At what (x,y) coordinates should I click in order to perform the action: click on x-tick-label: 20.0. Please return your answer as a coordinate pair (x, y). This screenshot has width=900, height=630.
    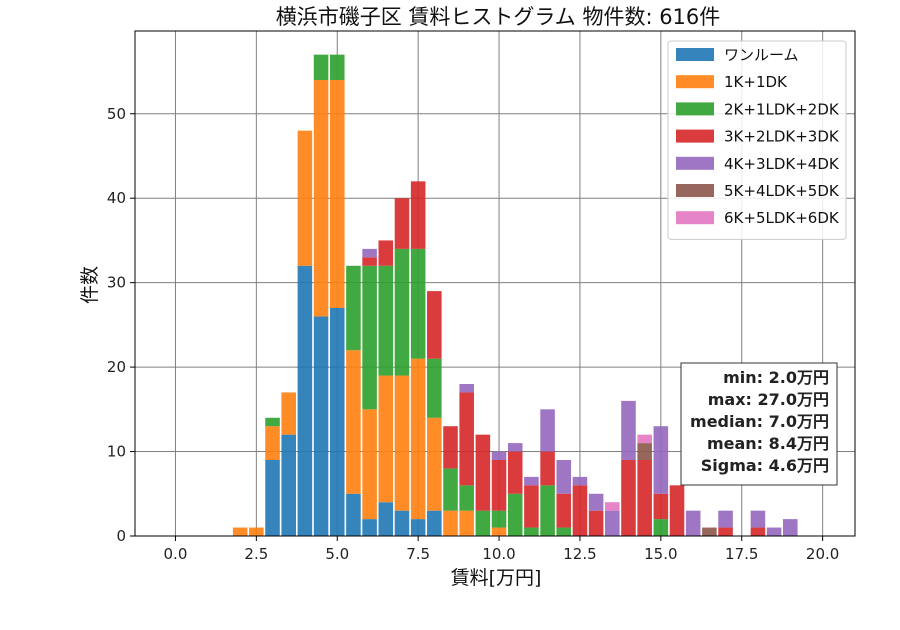
    Looking at the image, I should click on (822, 554).